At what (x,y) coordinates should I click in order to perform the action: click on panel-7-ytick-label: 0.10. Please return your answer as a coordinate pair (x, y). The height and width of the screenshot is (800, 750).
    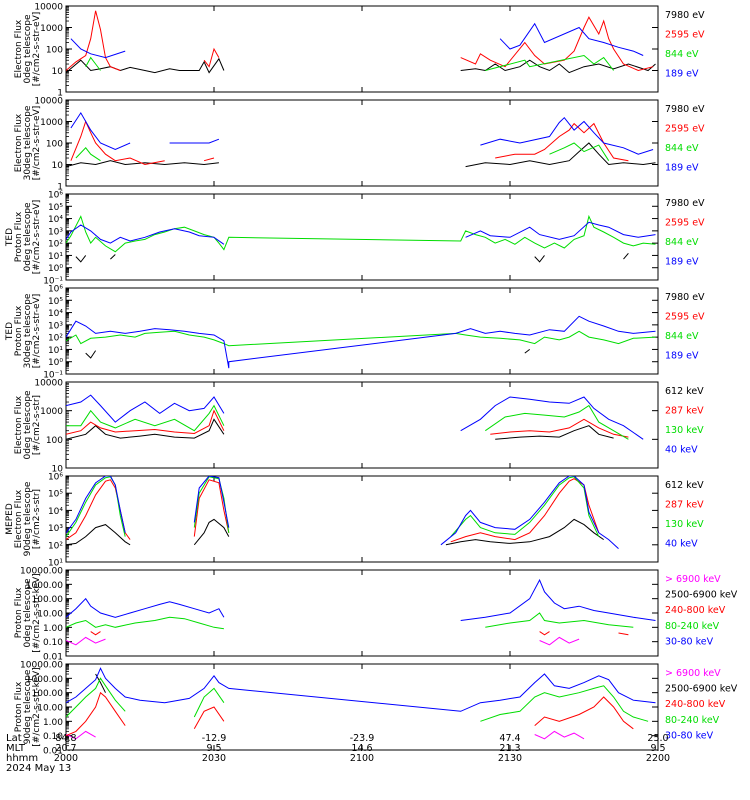
    Looking at the image, I should click on (53, 643).